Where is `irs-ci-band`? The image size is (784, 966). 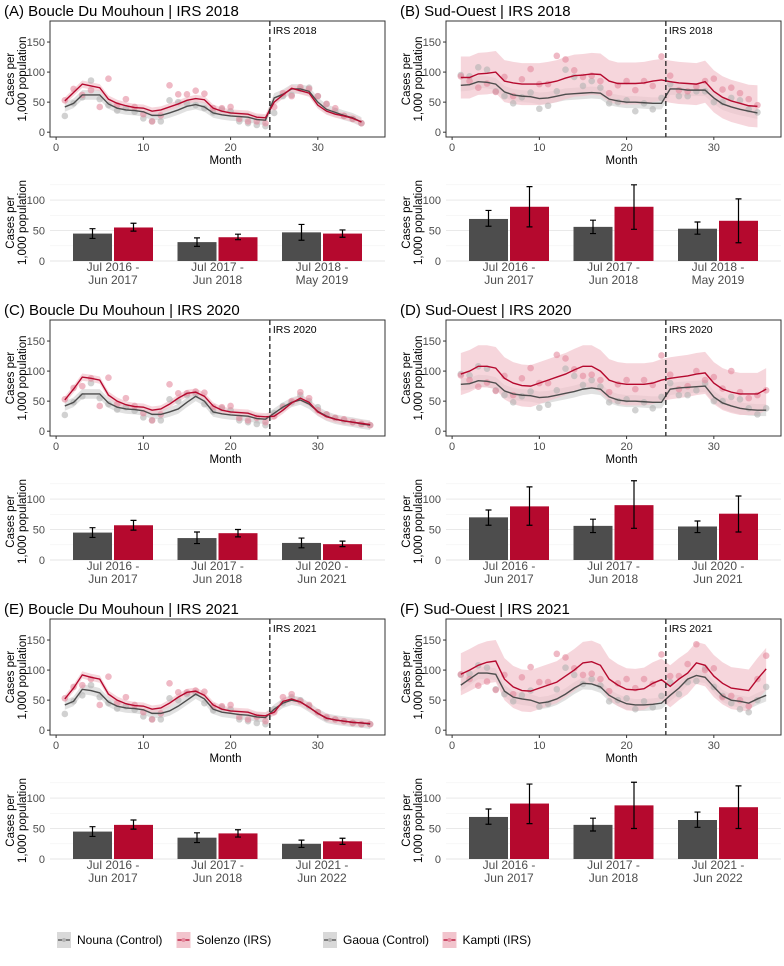 irs-ci-band is located at coordinates (609, 89).